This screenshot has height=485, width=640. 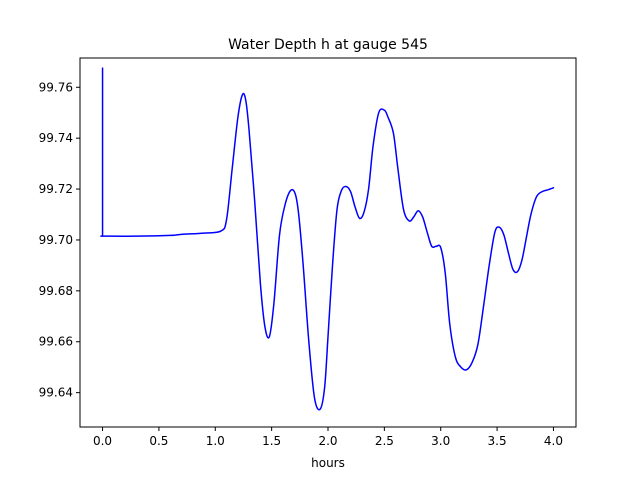 What do you see at coordinates (56, 189) in the screenshot?
I see `y-tick-label: 99.72` at bounding box center [56, 189].